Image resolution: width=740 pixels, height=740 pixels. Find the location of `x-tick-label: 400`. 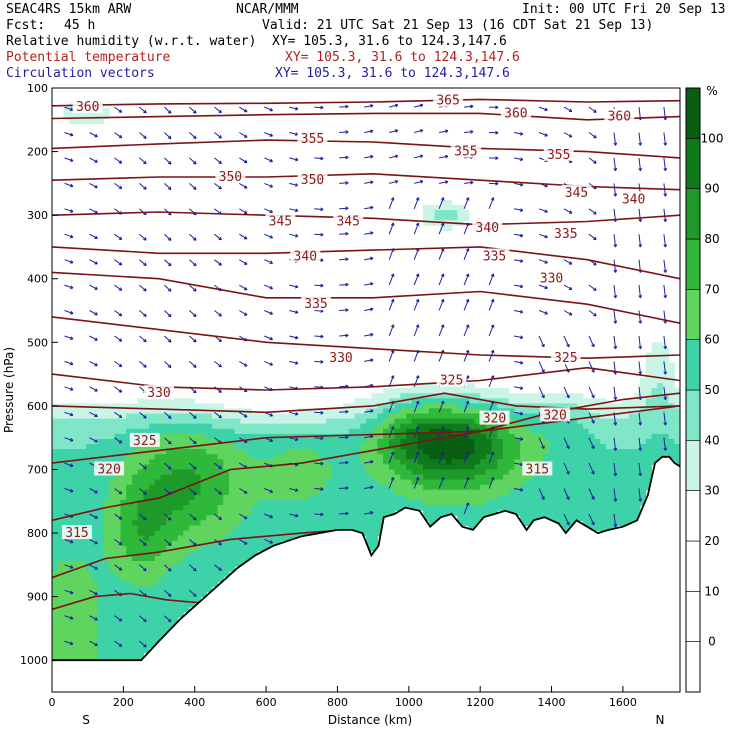

x-tick-label: 400 is located at coordinates (194, 702).